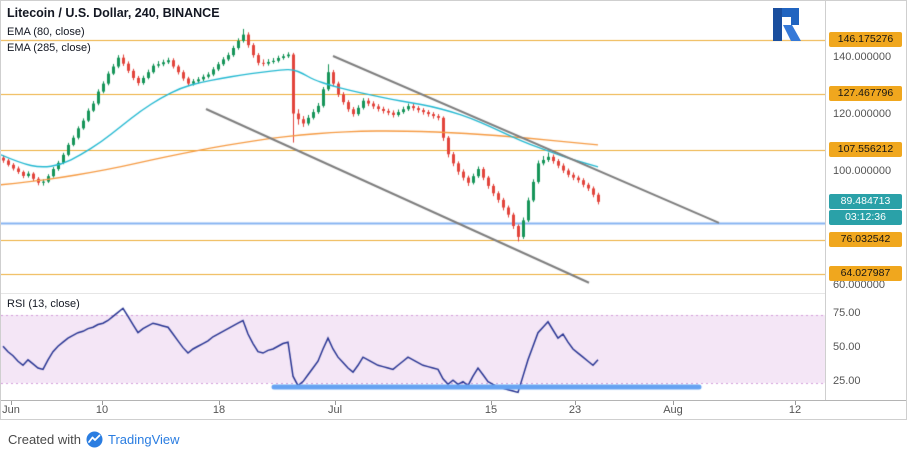 This screenshot has height=459, width=907. I want to click on symbol-title: Litecoin / U.S. Dollar, 240, BINANCE, so click(113, 13).